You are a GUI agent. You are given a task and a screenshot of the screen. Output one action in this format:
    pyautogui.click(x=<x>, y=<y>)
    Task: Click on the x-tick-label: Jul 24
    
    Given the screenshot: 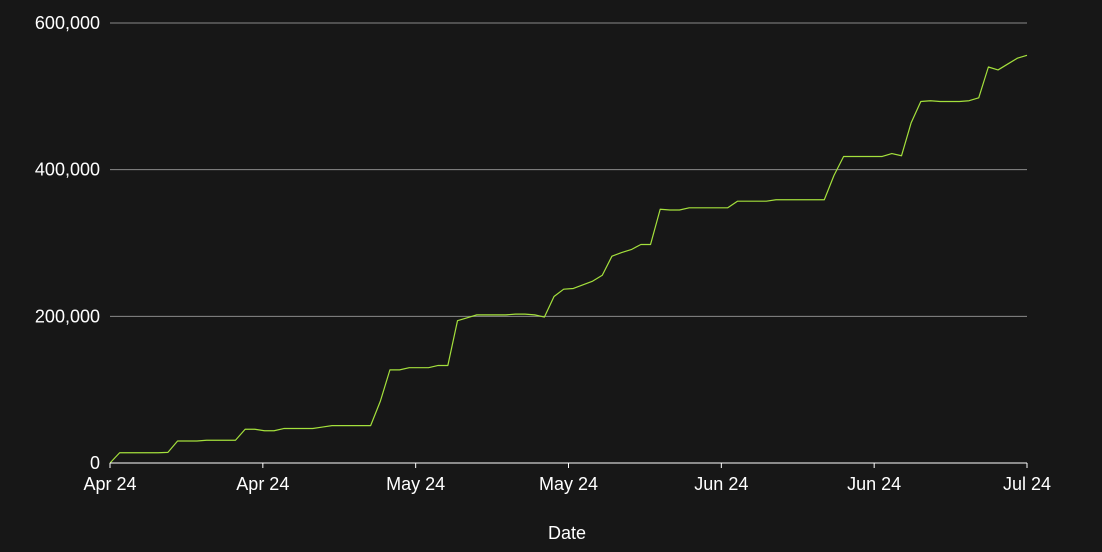 What is the action you would take?
    pyautogui.click(x=1027, y=484)
    